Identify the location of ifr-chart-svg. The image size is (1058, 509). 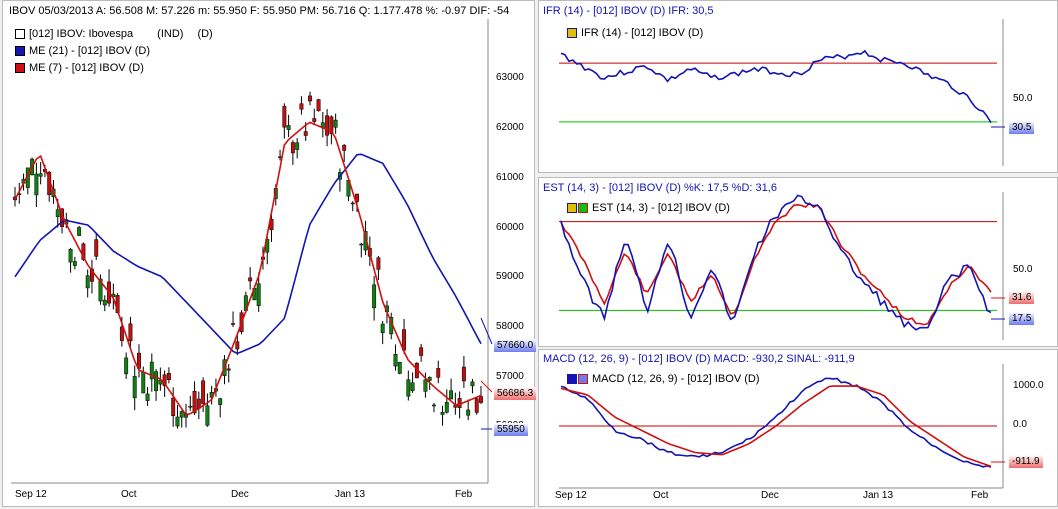
(782, 92).